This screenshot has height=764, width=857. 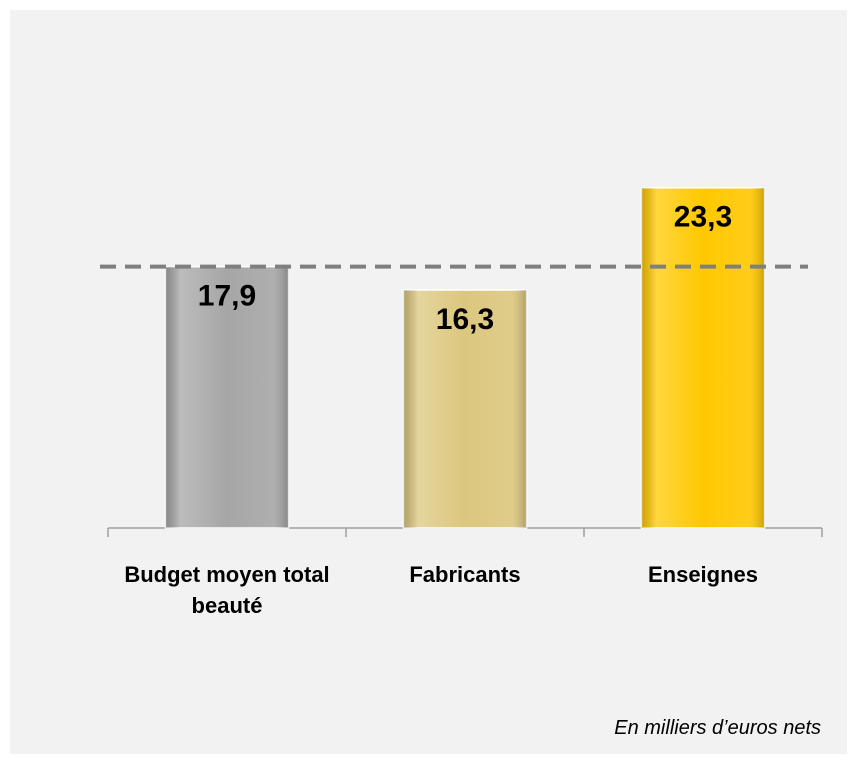 I want to click on x-tick-label: Budget moyen total beauté, so click(x=227, y=590).